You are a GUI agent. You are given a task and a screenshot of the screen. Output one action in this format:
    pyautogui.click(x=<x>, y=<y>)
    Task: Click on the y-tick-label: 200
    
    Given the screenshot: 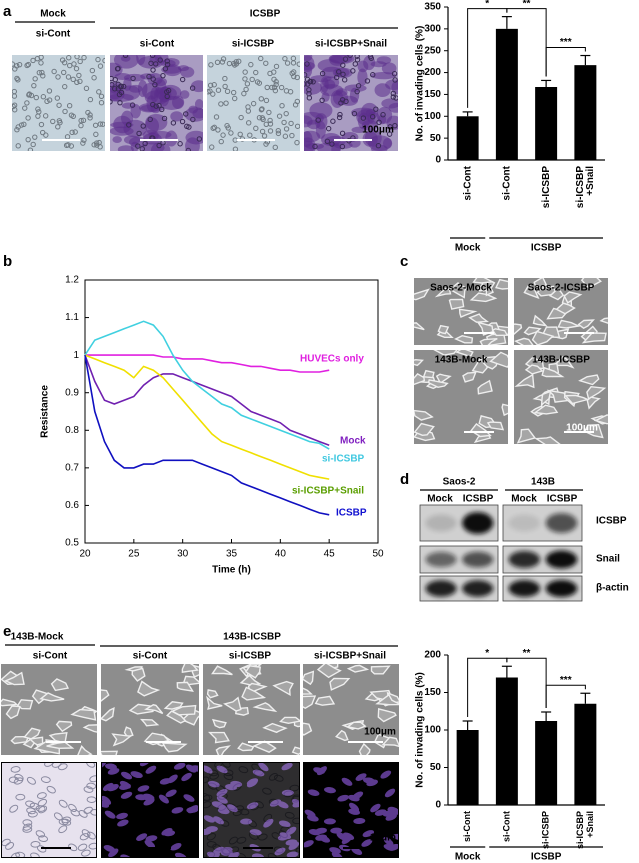 What is the action you would take?
    pyautogui.click(x=432, y=655)
    